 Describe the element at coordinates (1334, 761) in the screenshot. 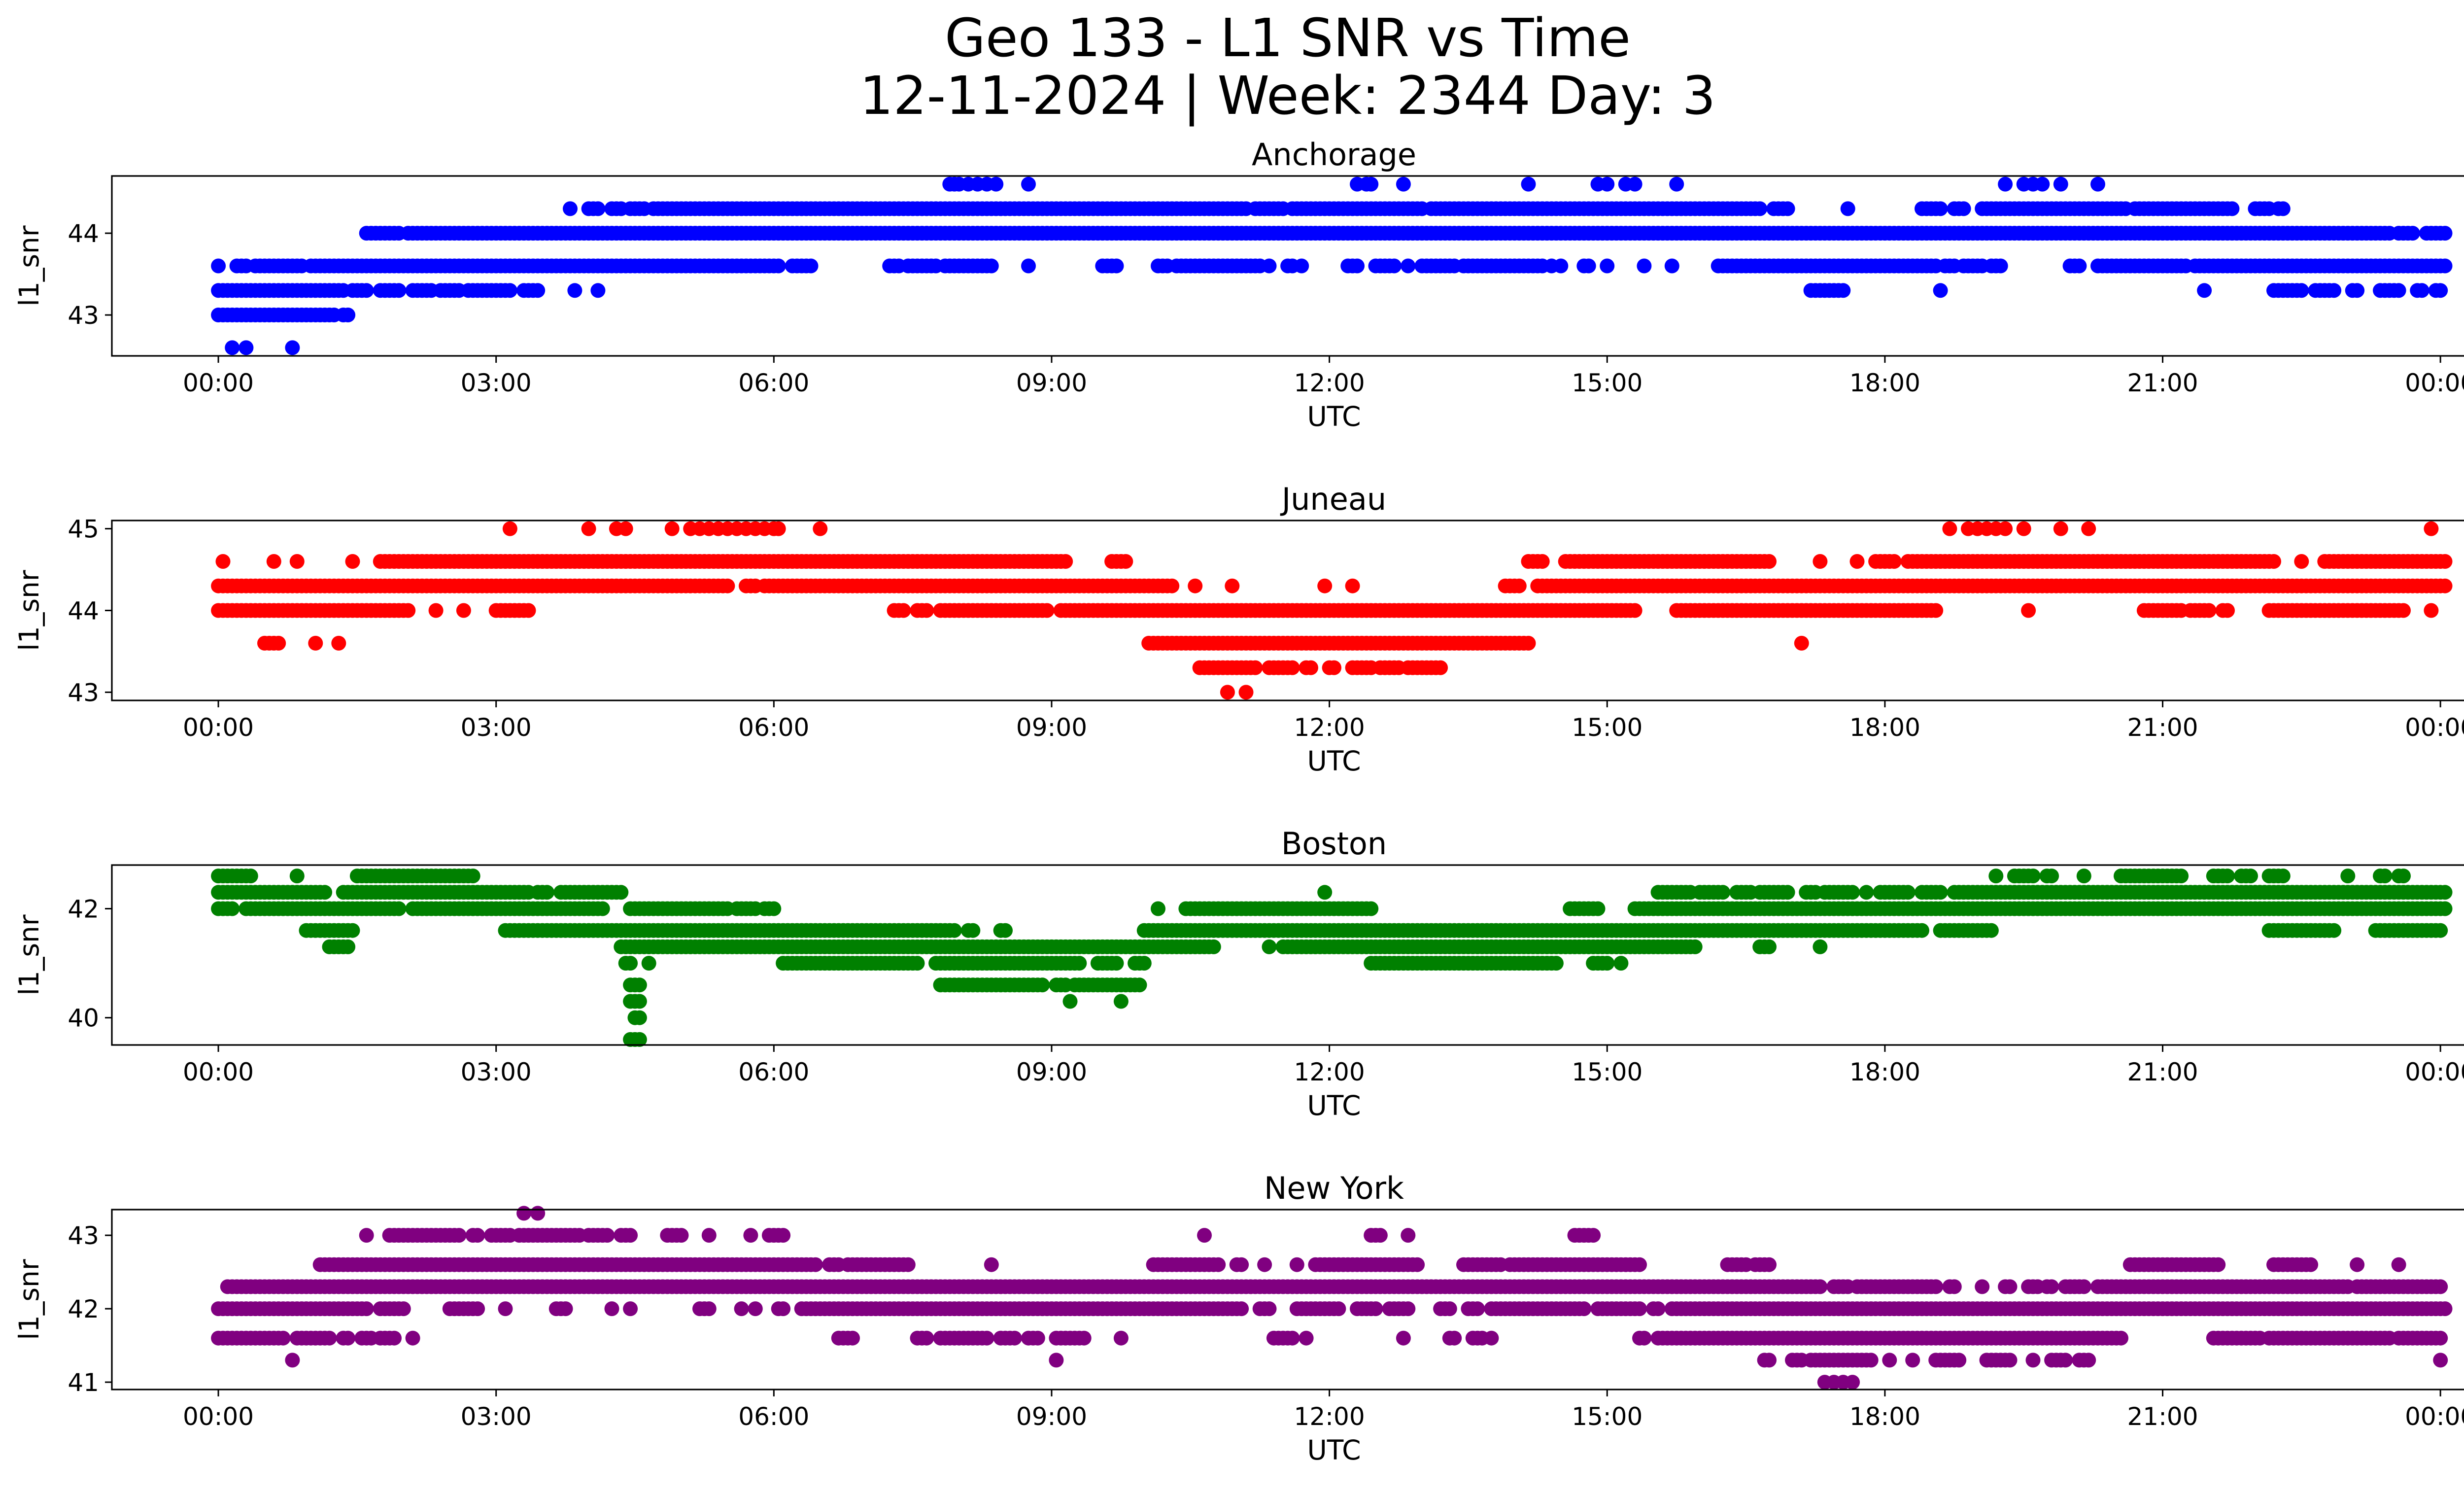

I see `x-axis-label: UTC` at that location.